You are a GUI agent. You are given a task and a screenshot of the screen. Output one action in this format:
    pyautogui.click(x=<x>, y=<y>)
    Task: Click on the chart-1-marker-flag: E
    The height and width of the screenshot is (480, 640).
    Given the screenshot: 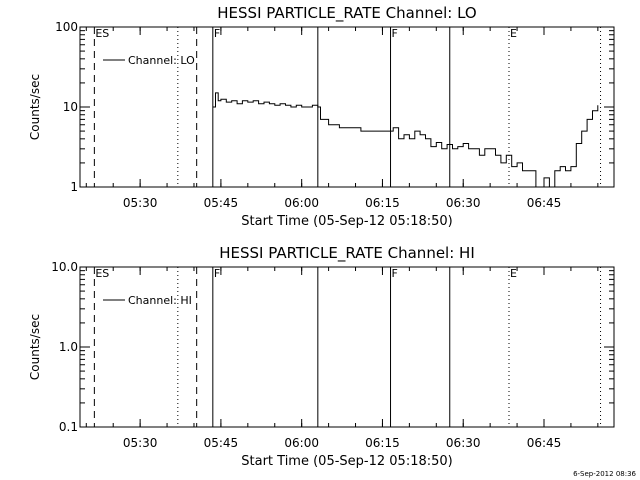 What is the action you would take?
    pyautogui.click(x=513, y=33)
    